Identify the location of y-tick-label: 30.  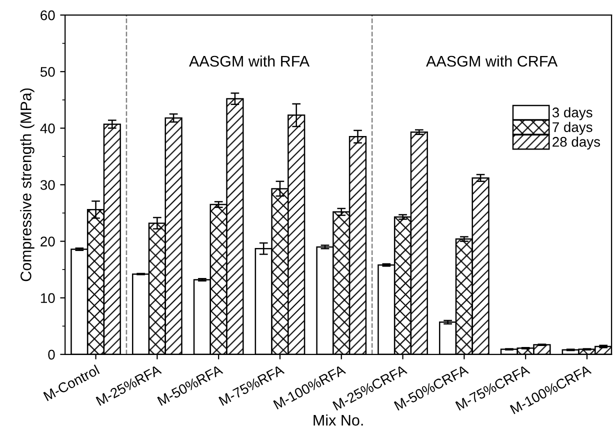
(47, 185).